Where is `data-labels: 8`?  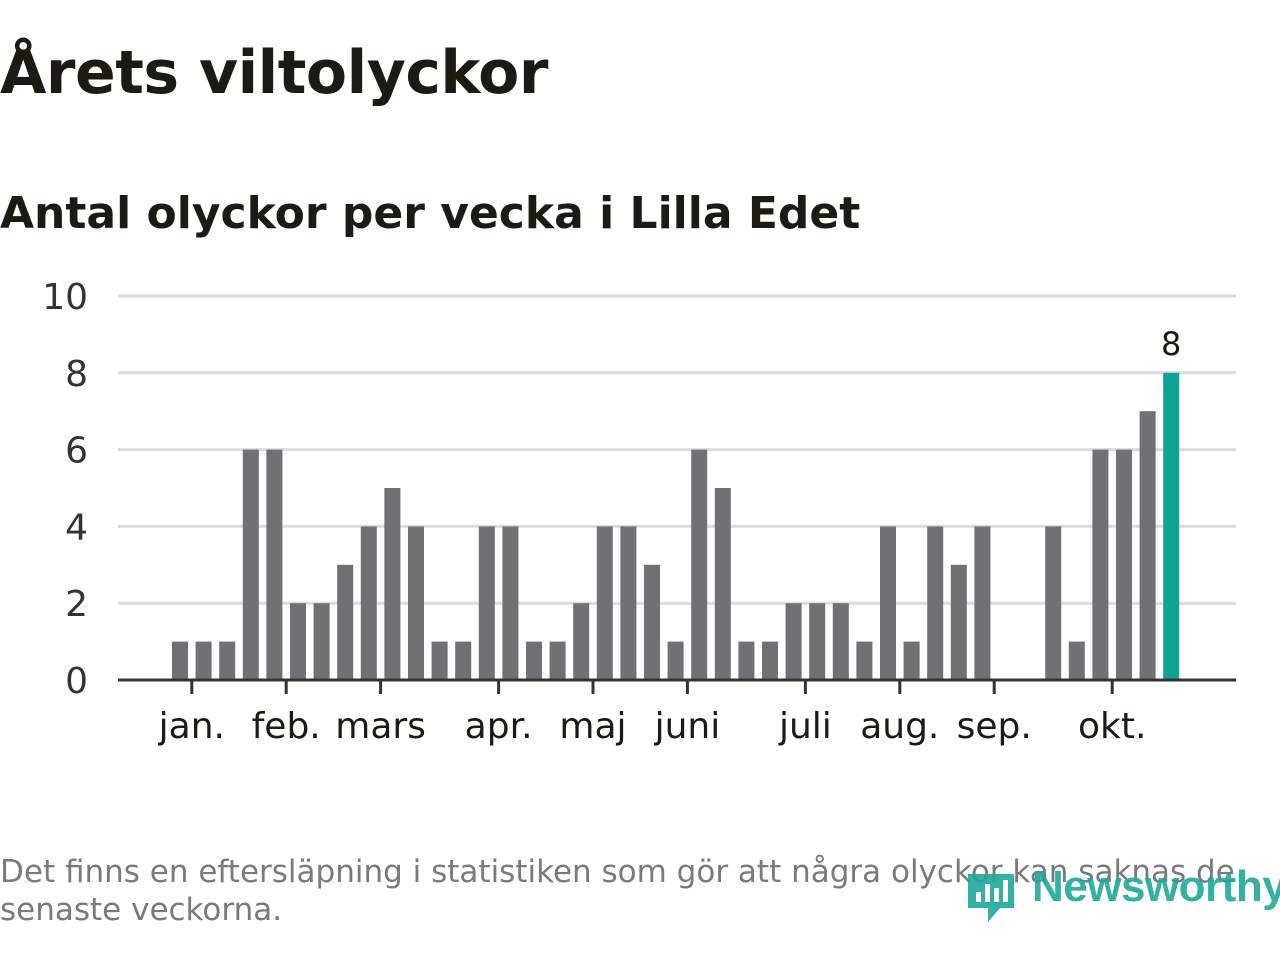
data-labels: 8 is located at coordinates (1171, 344).